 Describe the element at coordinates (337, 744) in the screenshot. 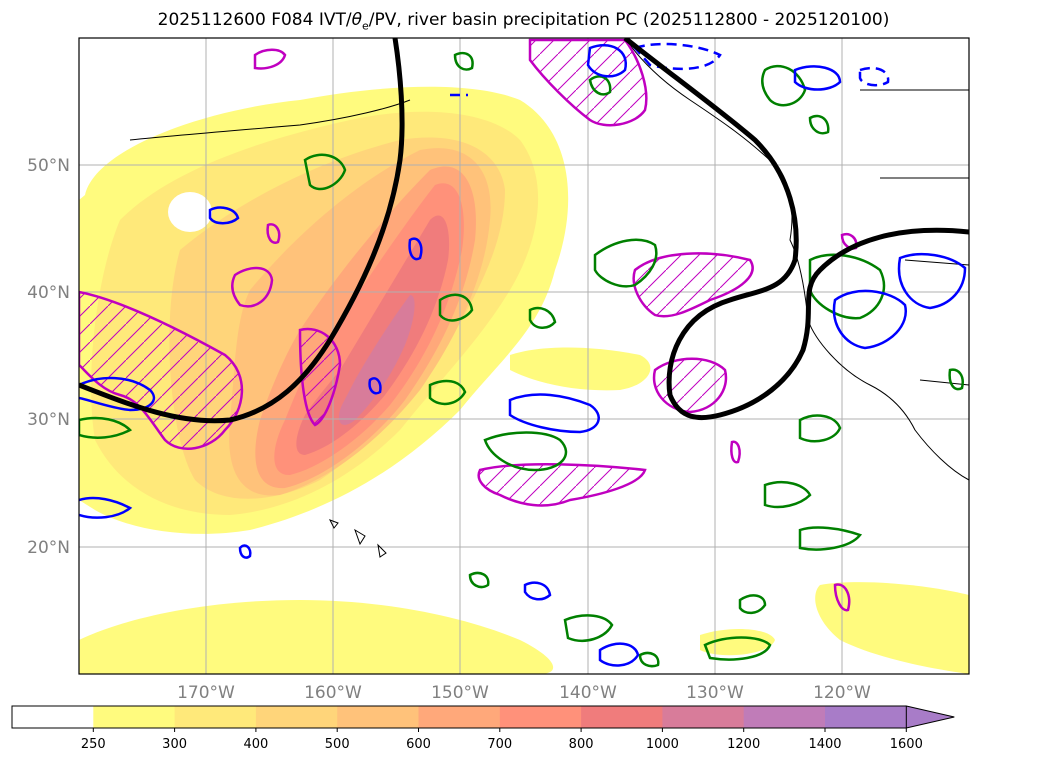

I see `colorbar-tick-label: 500` at that location.